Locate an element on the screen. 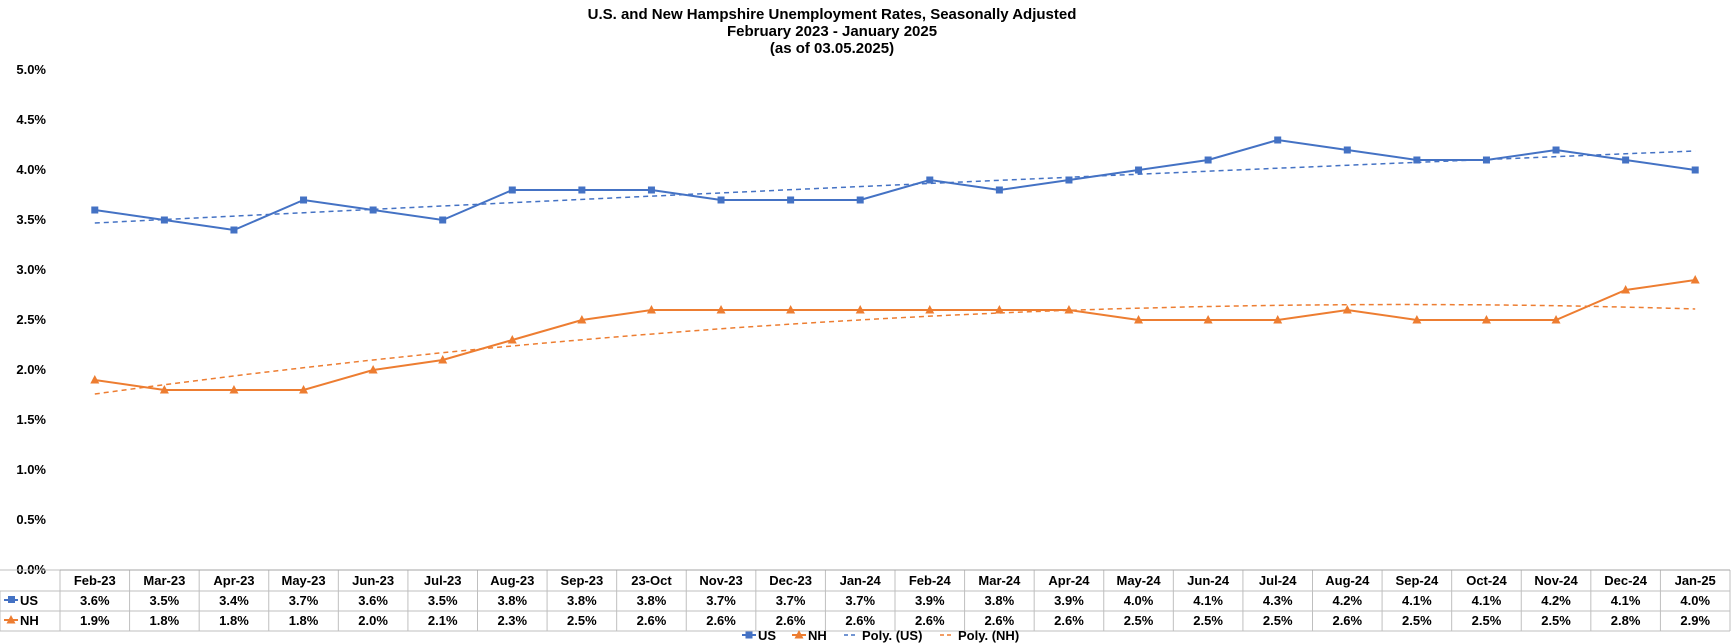 This screenshot has height=644, width=1734. x-tick-label: Nov-23 is located at coordinates (720, 580).